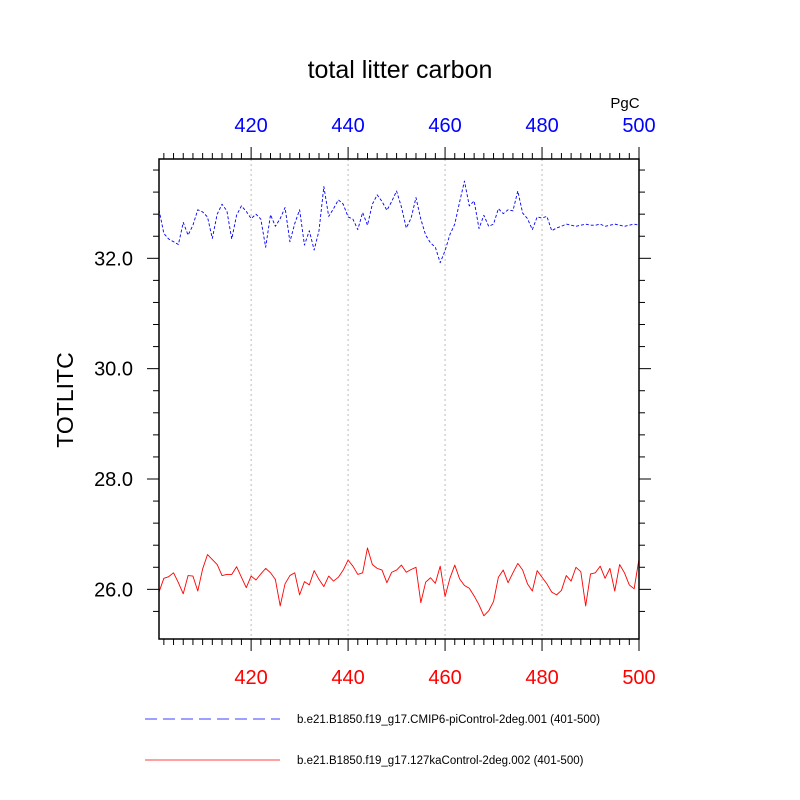  Describe the element at coordinates (113, 259) in the screenshot. I see `y-tick-label: 32.0` at that location.